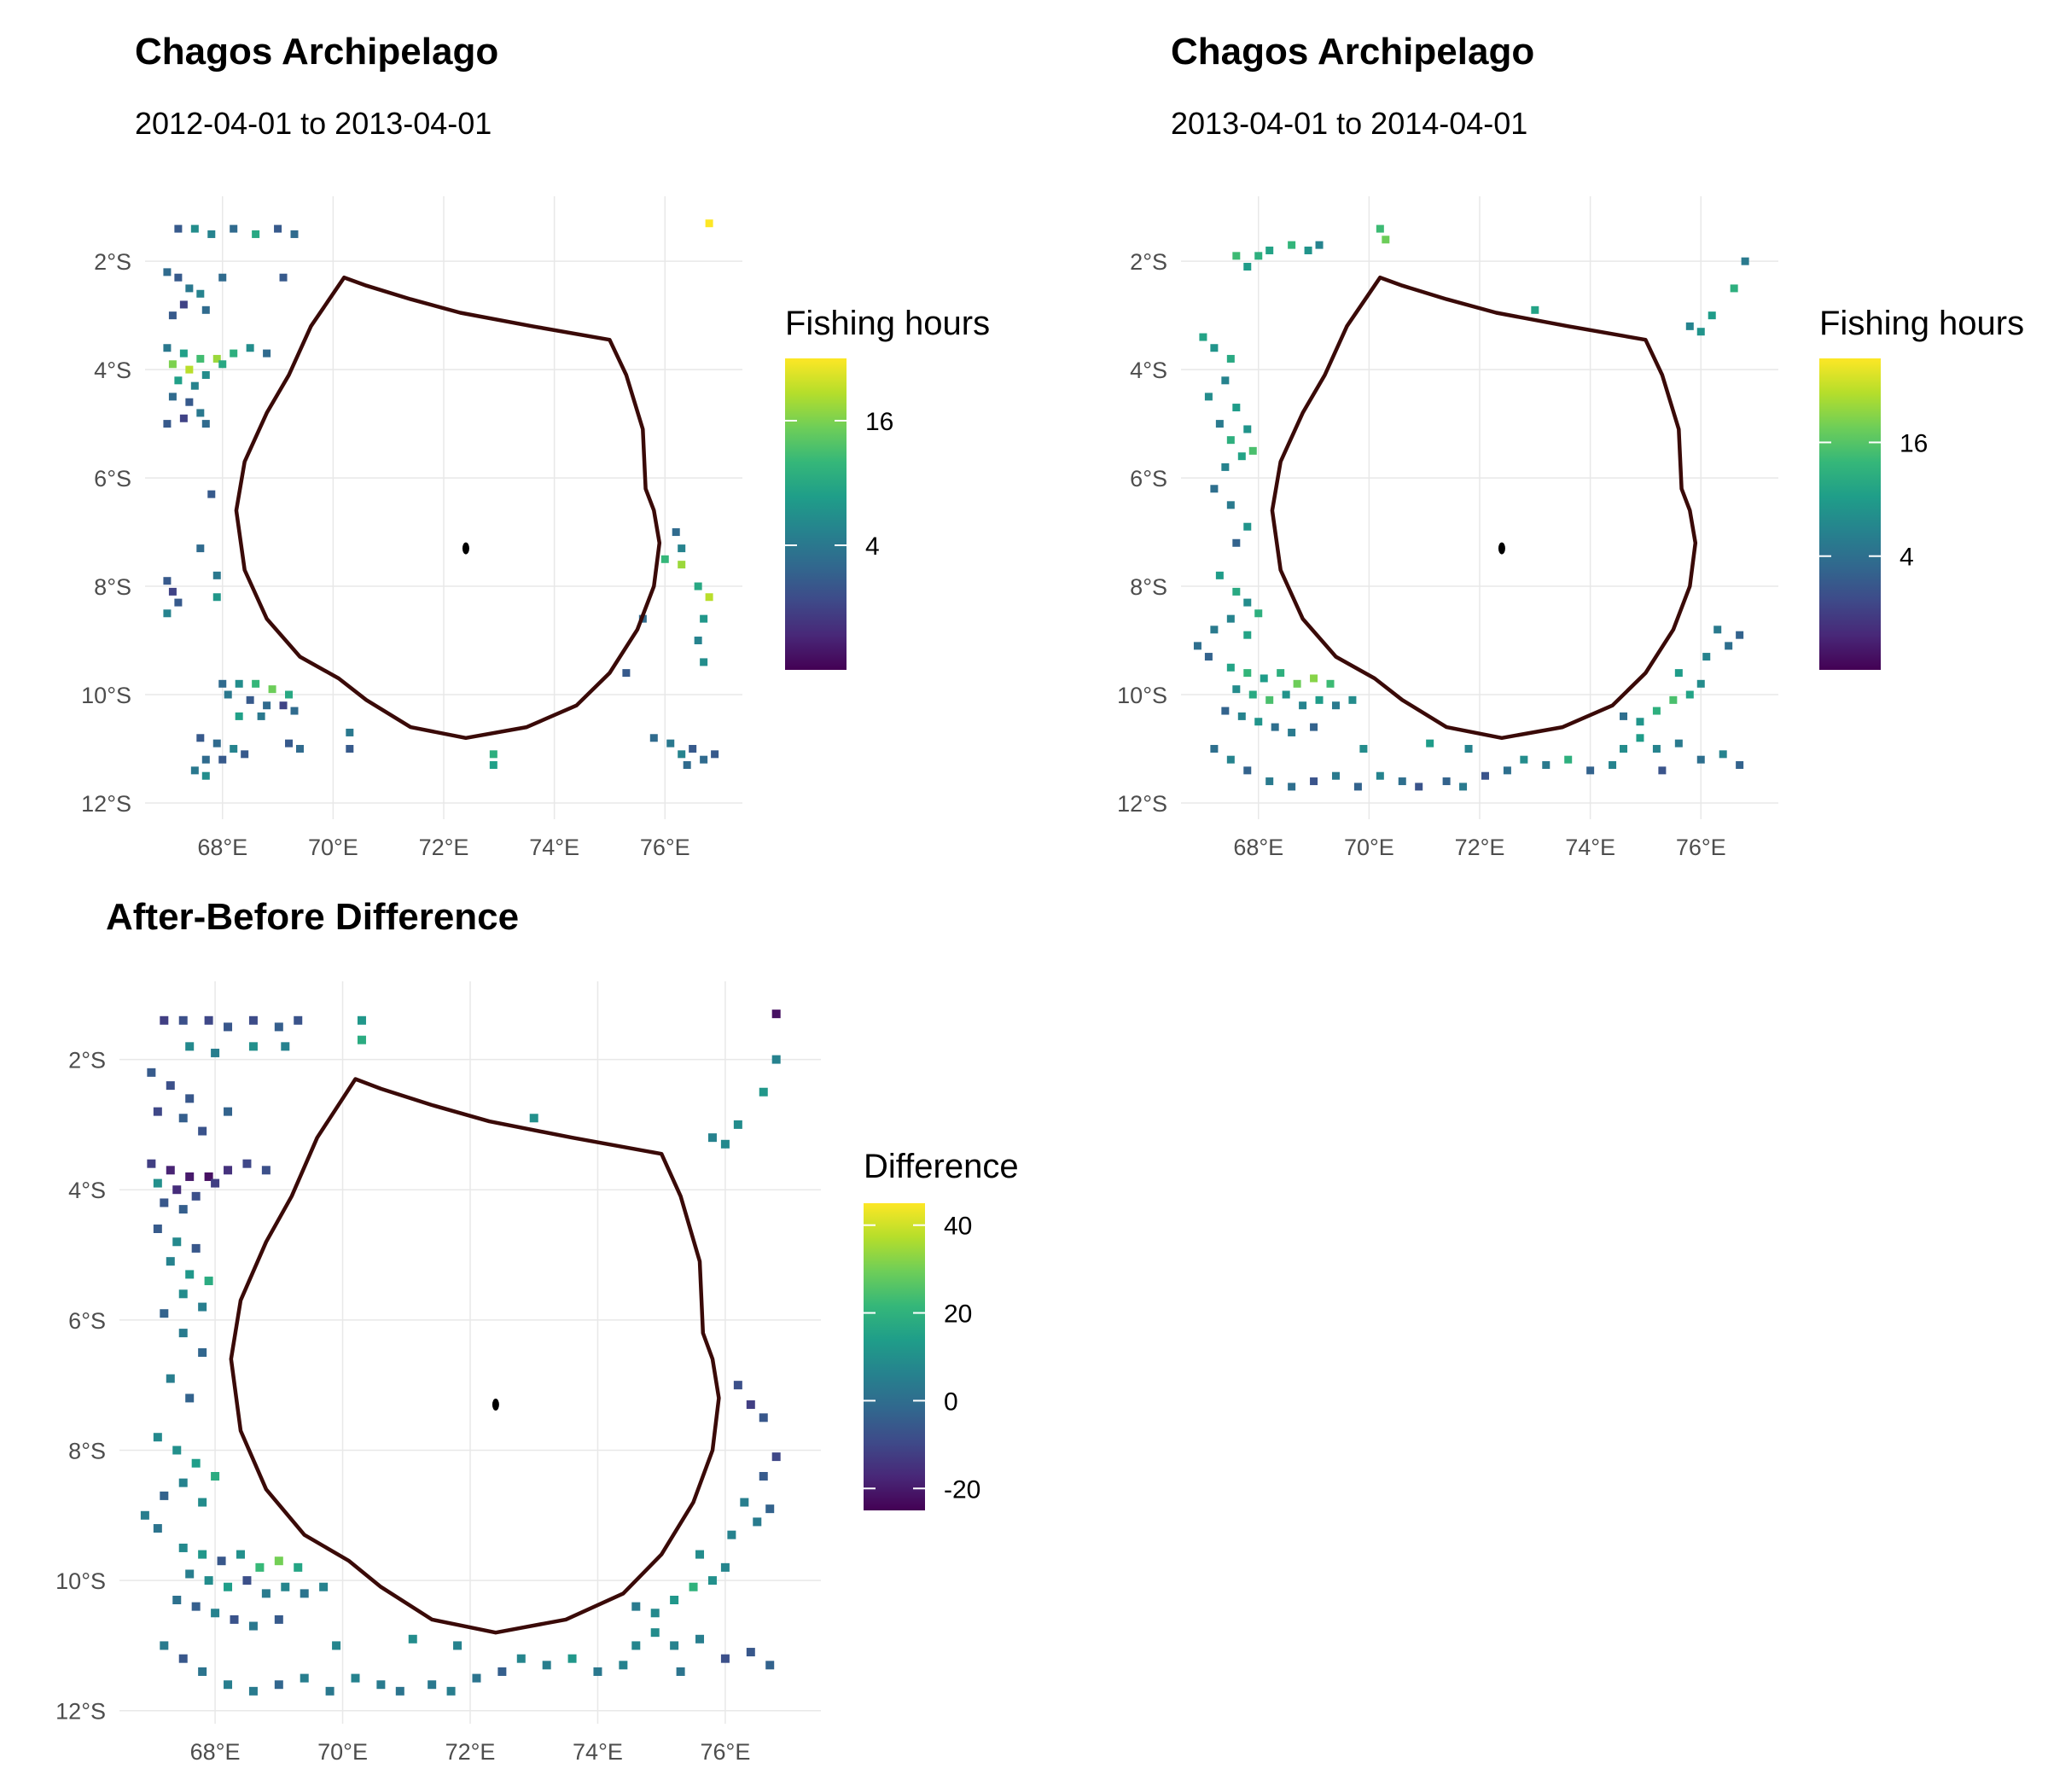 Image resolution: width=2048 pixels, height=1792 pixels. Describe the element at coordinates (895, 1356) in the screenshot. I see `legend-colorbar` at that location.